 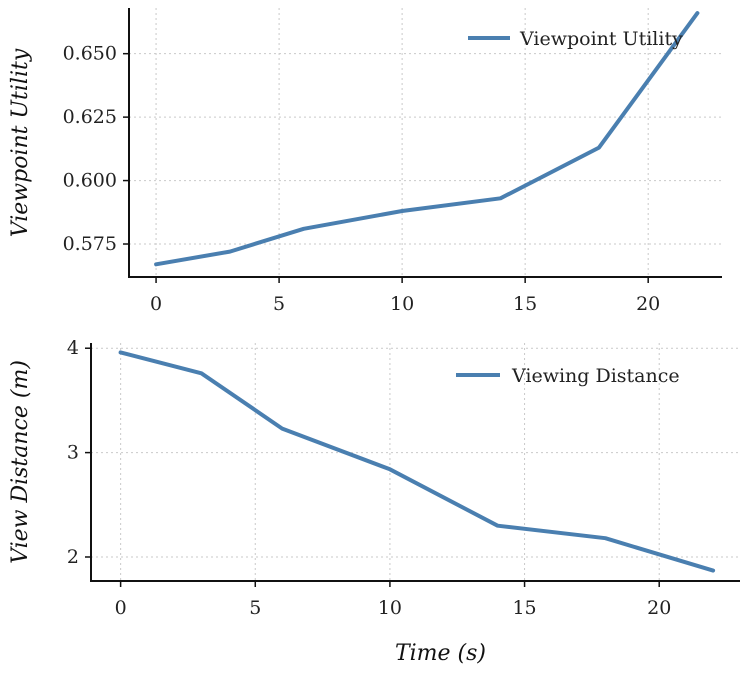 I want to click on y-axis-label: Viewpoint Utility, so click(x=20, y=142).